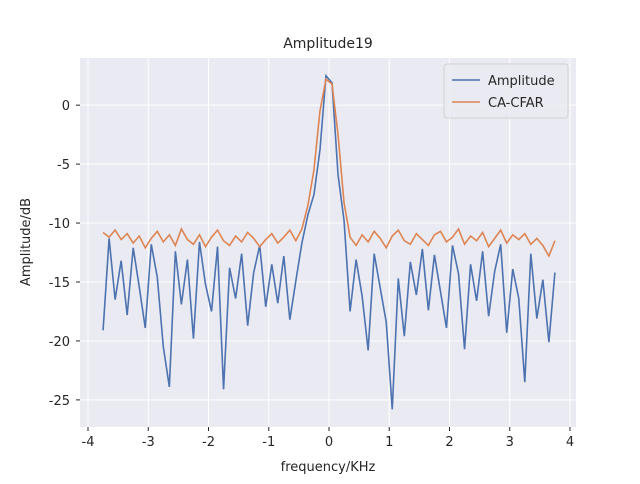  What do you see at coordinates (63, 165) in the screenshot?
I see `y-tick-label: -5` at bounding box center [63, 165].